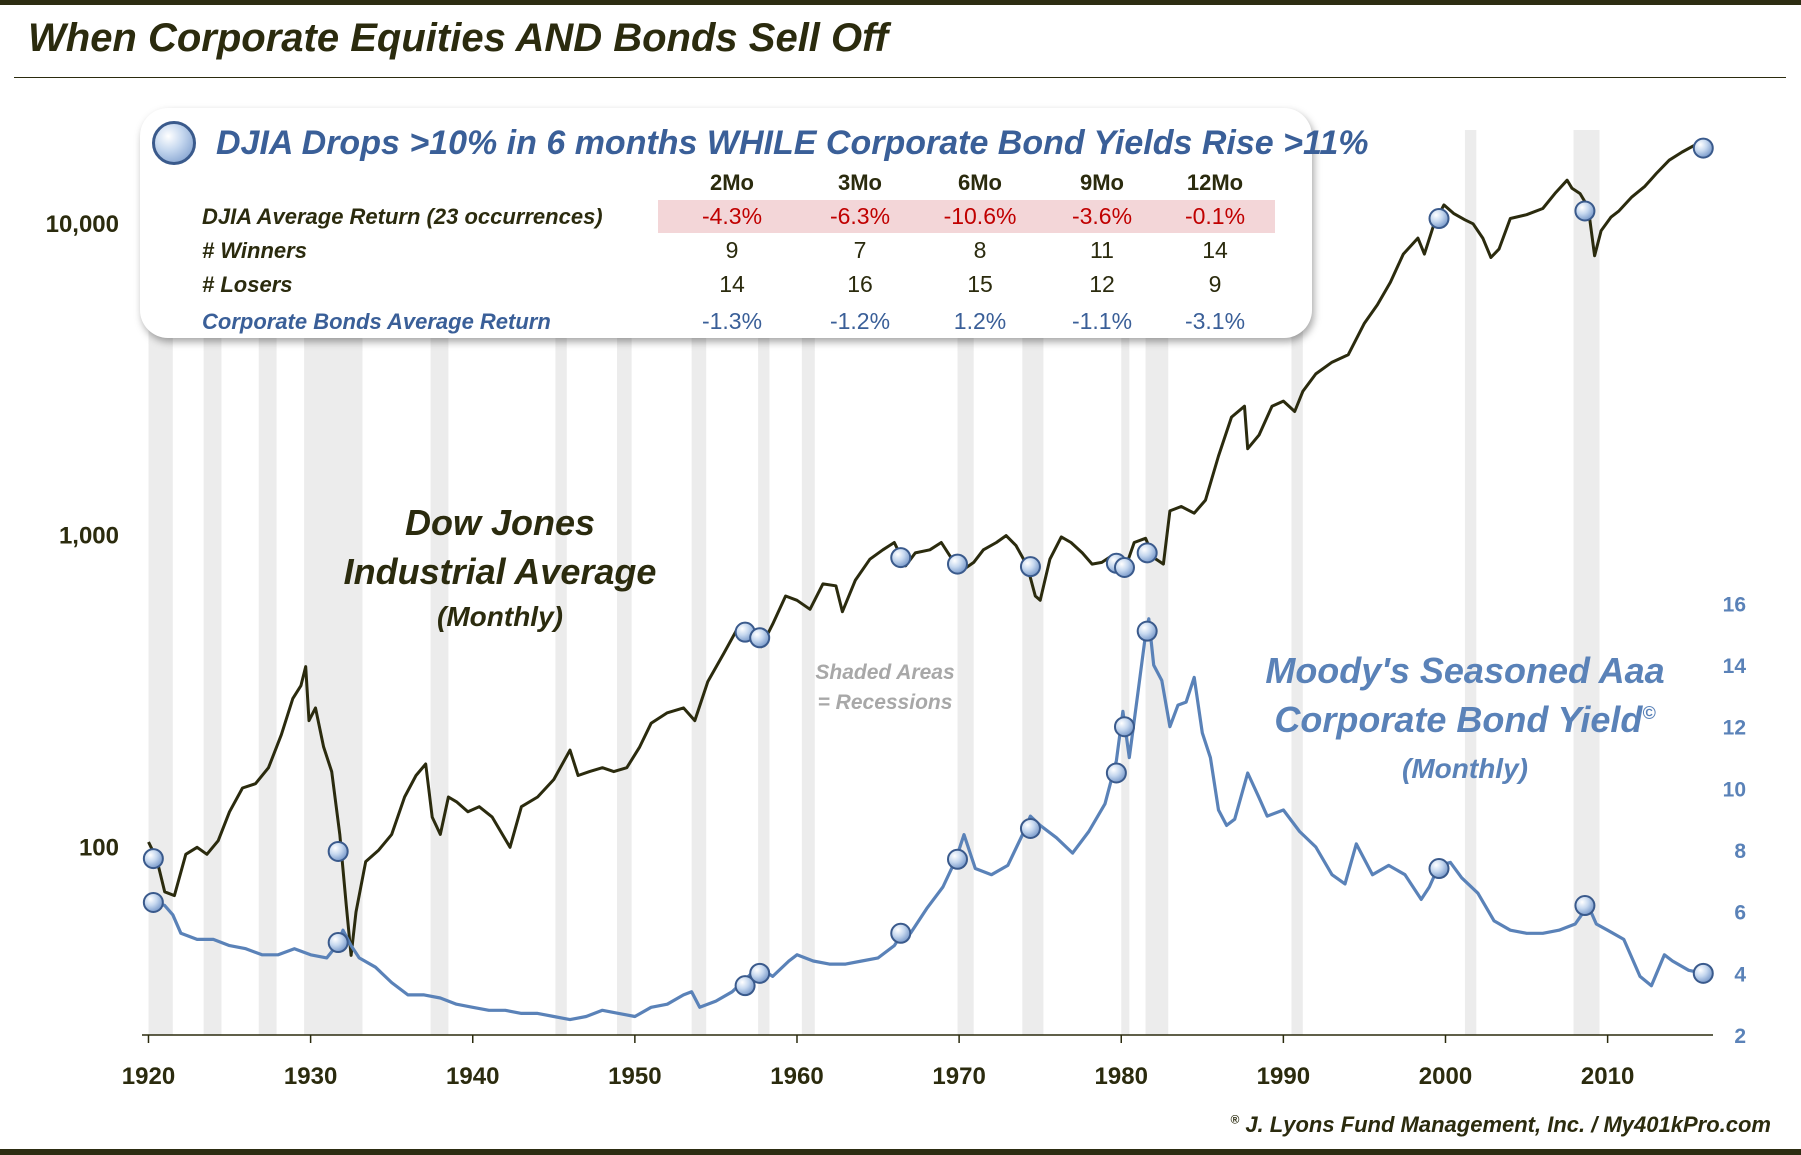 The image size is (1801, 1155). I want to click on right-tick-label: 8, so click(1740, 851).